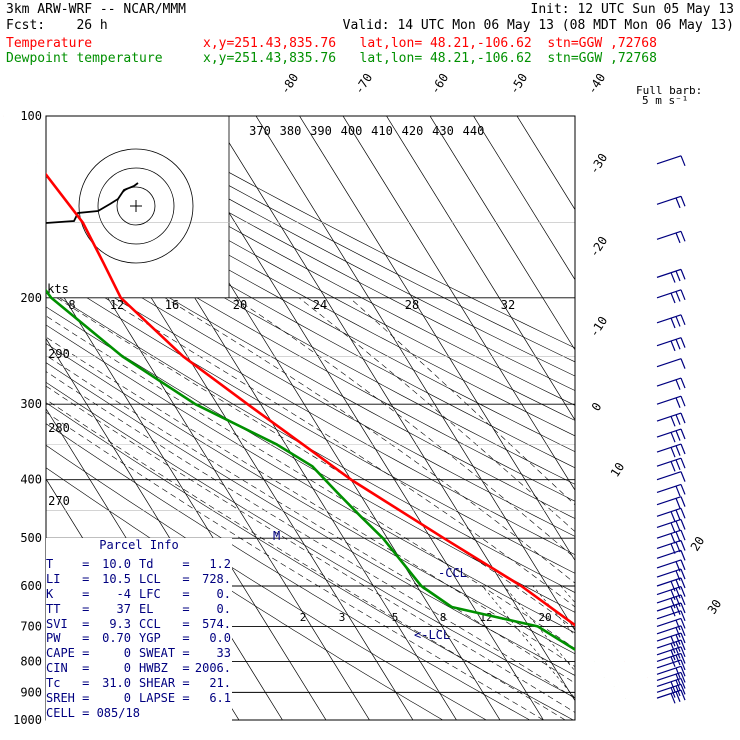 The image size is (740, 740). Describe the element at coordinates (123, 608) in the screenshot. I see `parcel-v1: 37` at that location.